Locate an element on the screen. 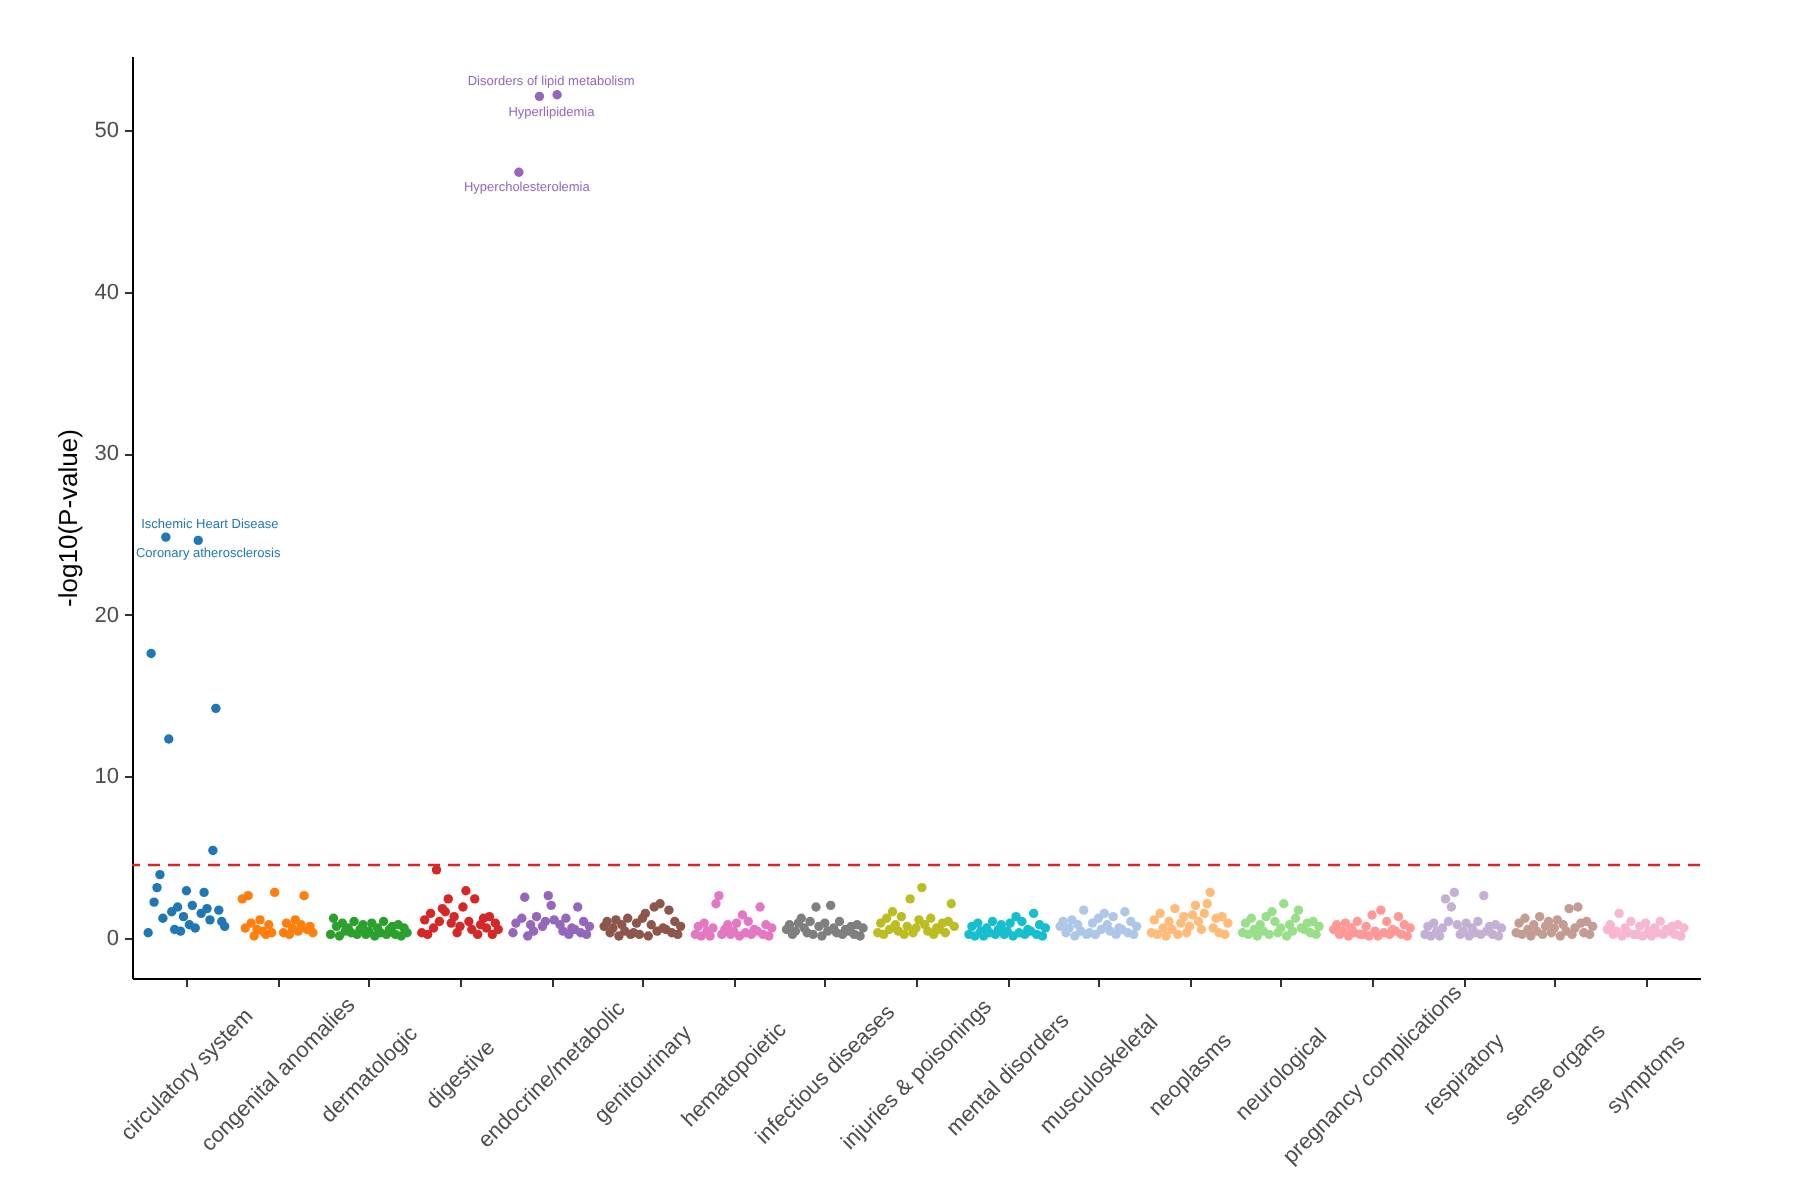  y-tick-label: 50 is located at coordinates (106, 131).